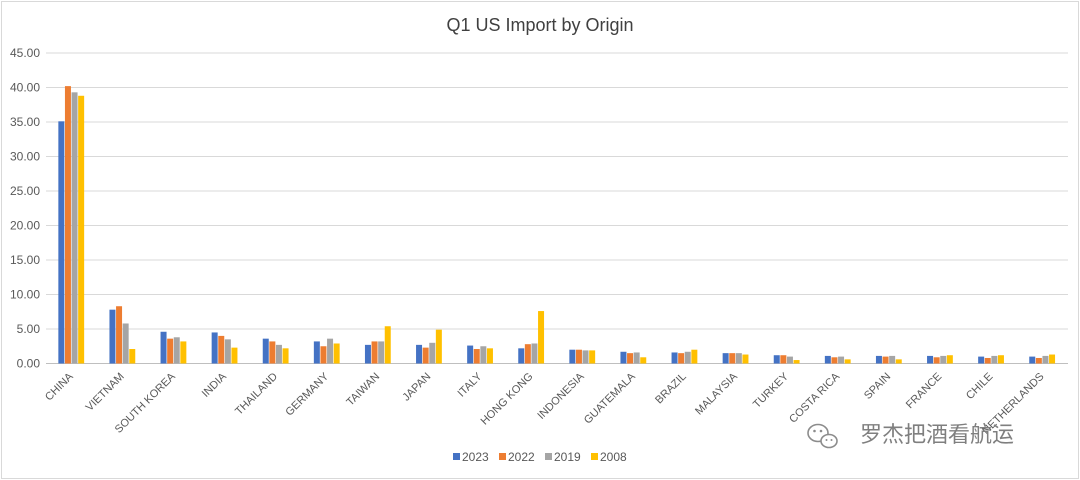 The width and height of the screenshot is (1080, 480). Describe the element at coordinates (59, 386) in the screenshot. I see `x-tick-label: CHINA` at that location.